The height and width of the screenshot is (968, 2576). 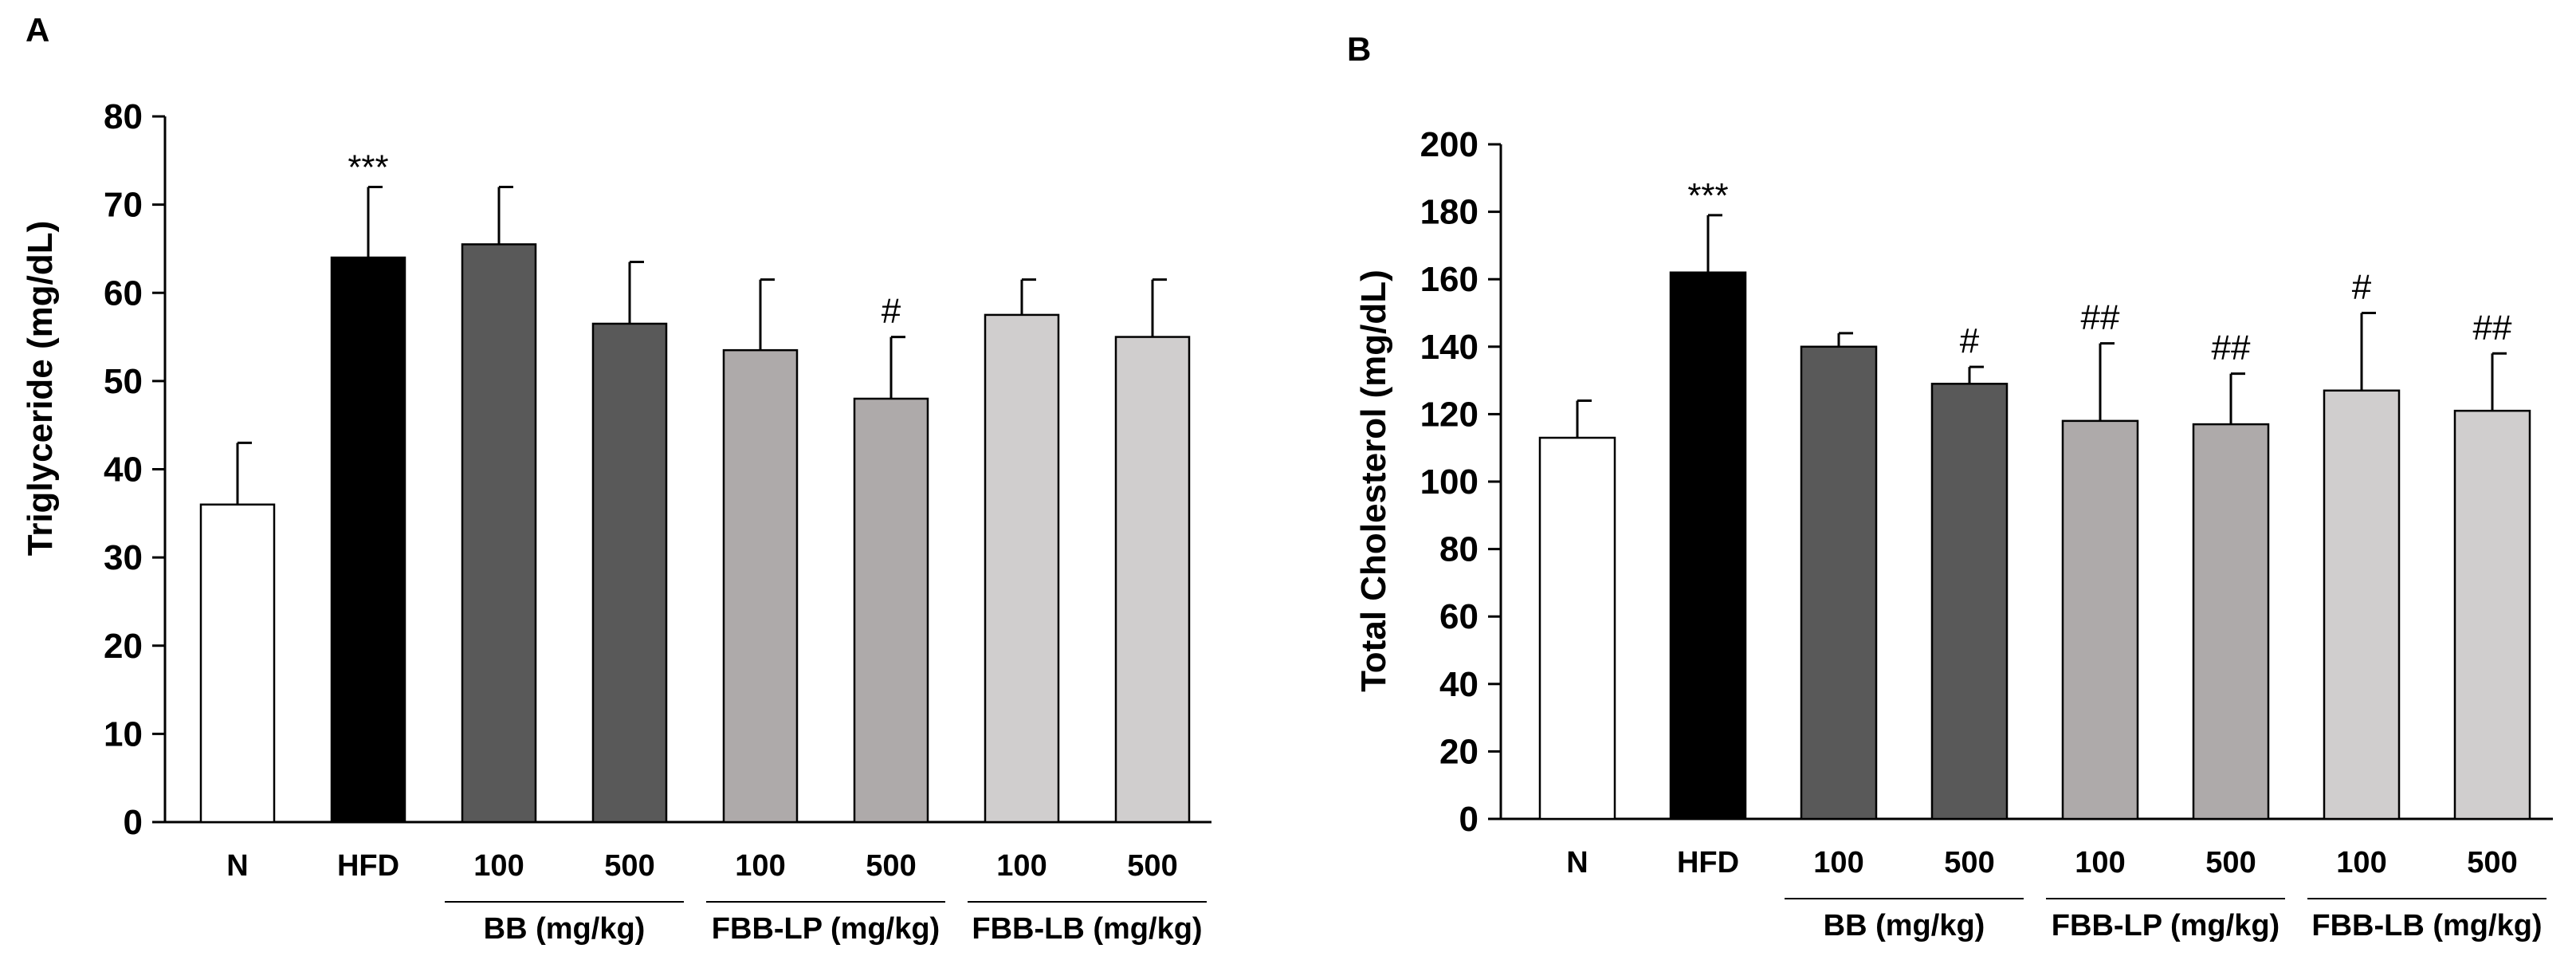 I want to click on y-tick-label: 10, so click(x=123, y=734).